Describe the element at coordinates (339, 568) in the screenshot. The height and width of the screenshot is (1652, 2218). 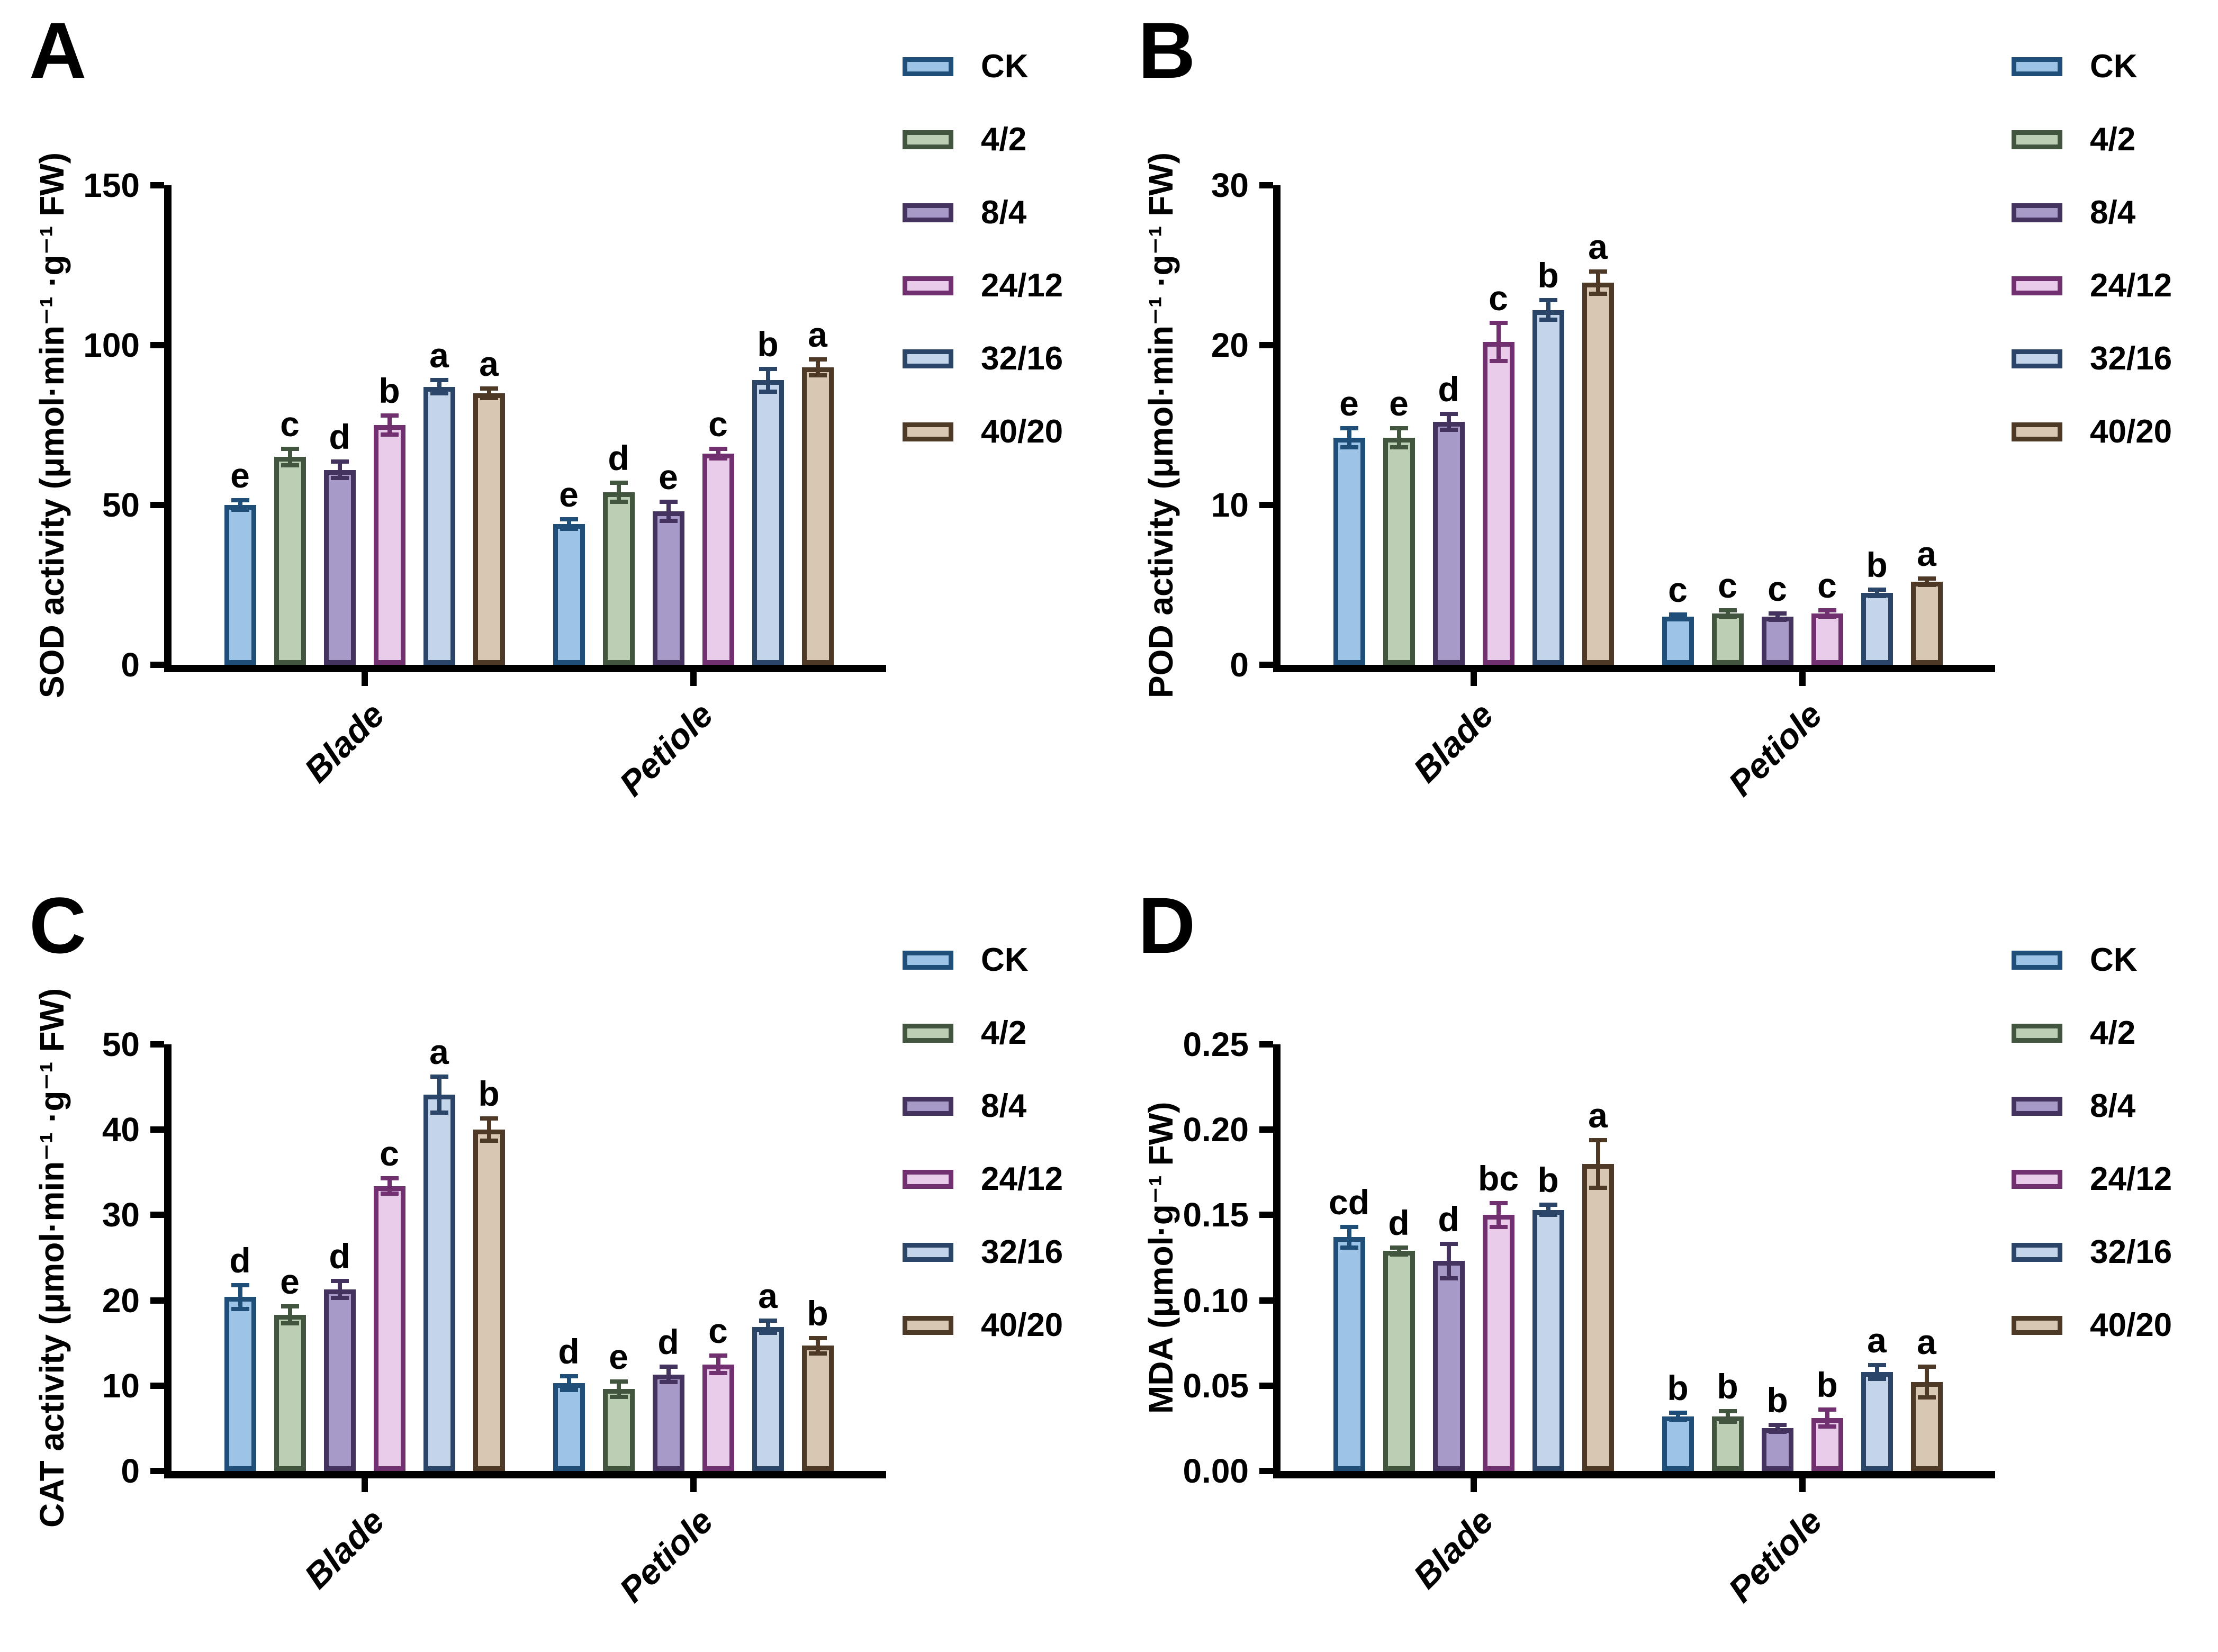
I see `bar-blade-8/4` at that location.